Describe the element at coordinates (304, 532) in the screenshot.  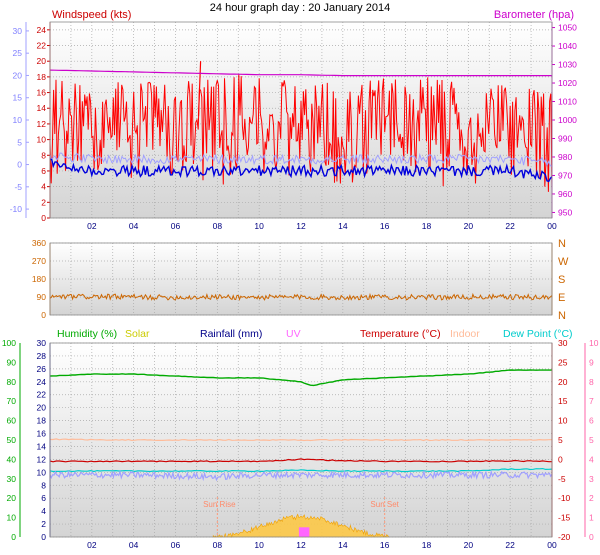
I see `uv-bar` at that location.